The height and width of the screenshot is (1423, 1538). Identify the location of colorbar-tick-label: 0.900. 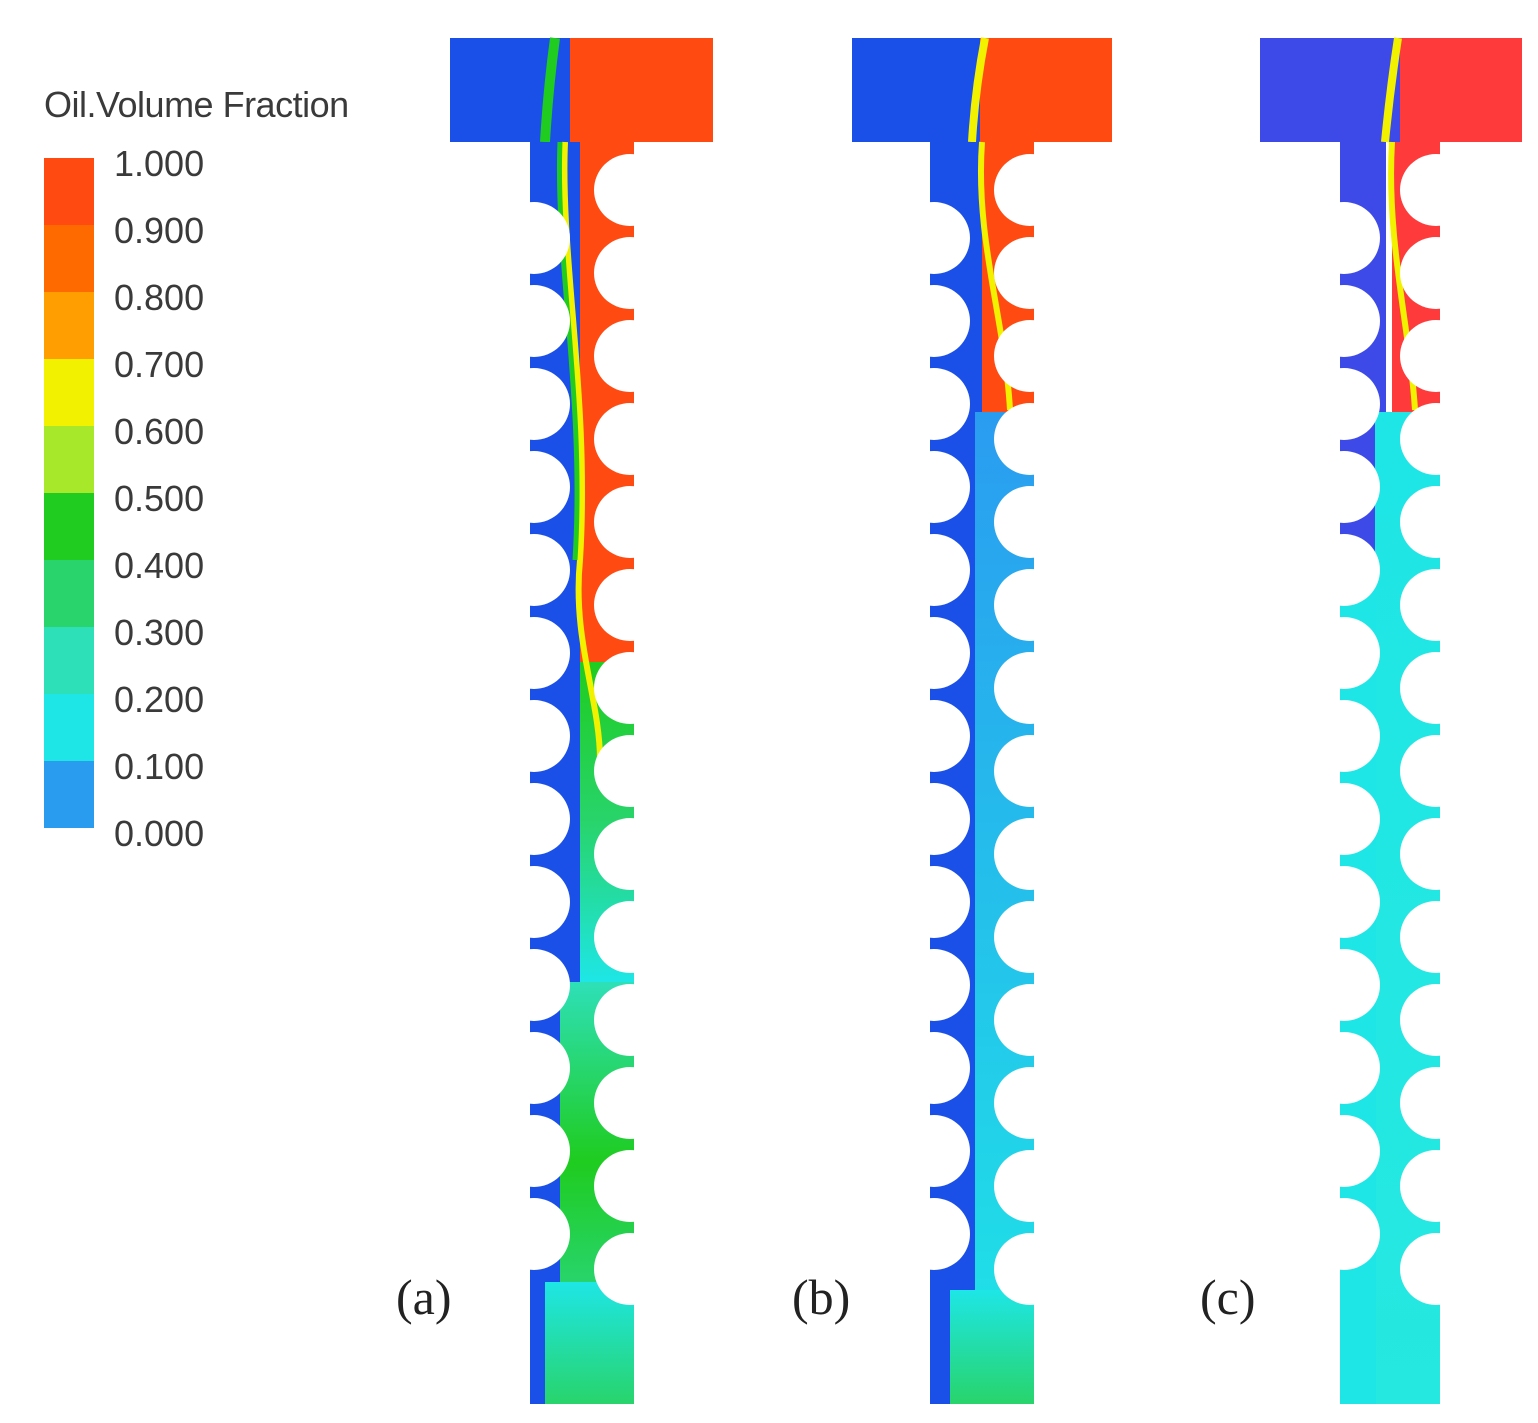
(159, 230).